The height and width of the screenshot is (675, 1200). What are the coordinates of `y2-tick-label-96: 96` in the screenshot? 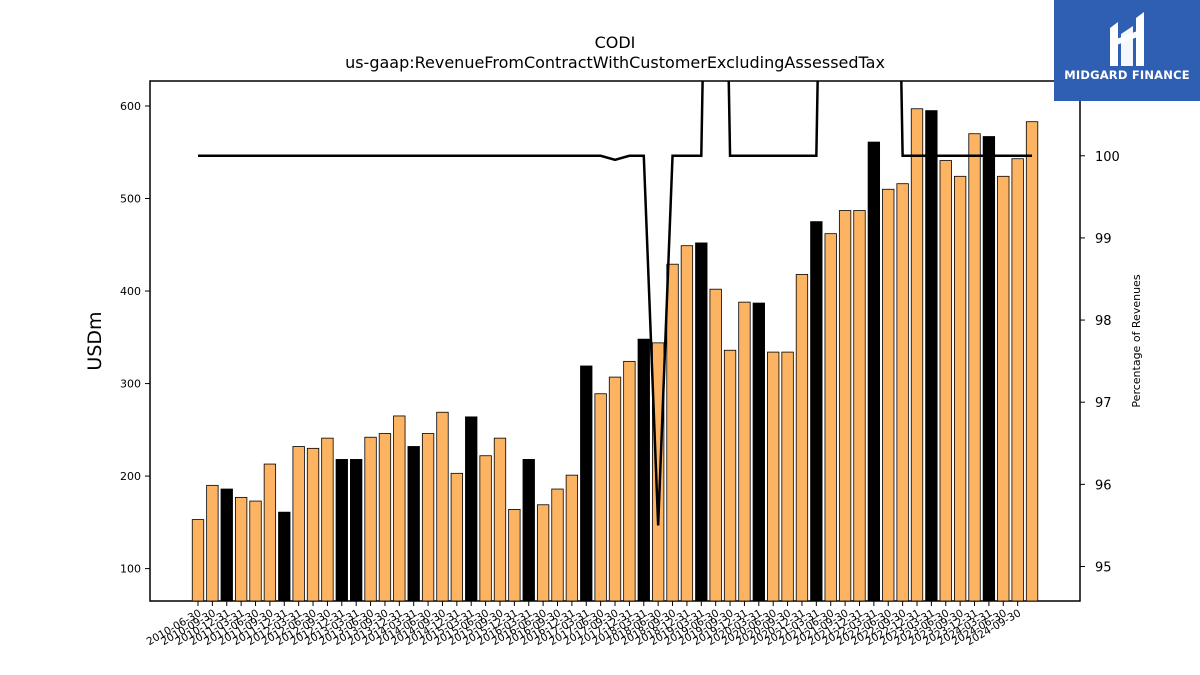 It's located at (1103, 485).